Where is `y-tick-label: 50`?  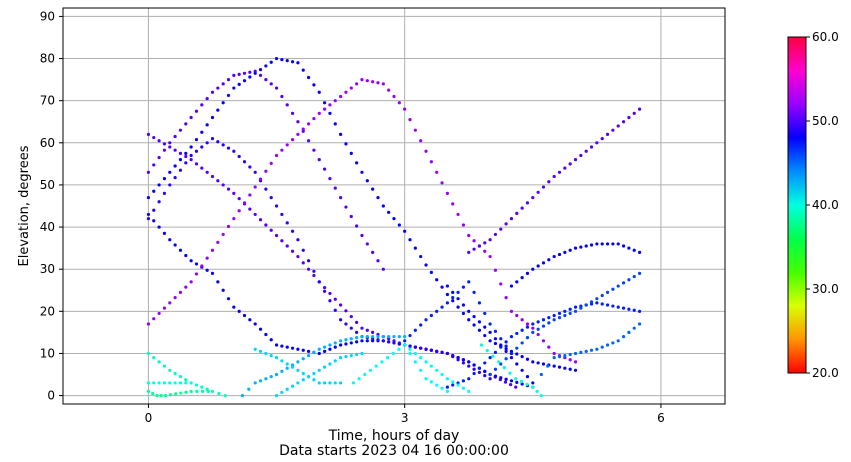 y-tick-label: 50 is located at coordinates (47, 185).